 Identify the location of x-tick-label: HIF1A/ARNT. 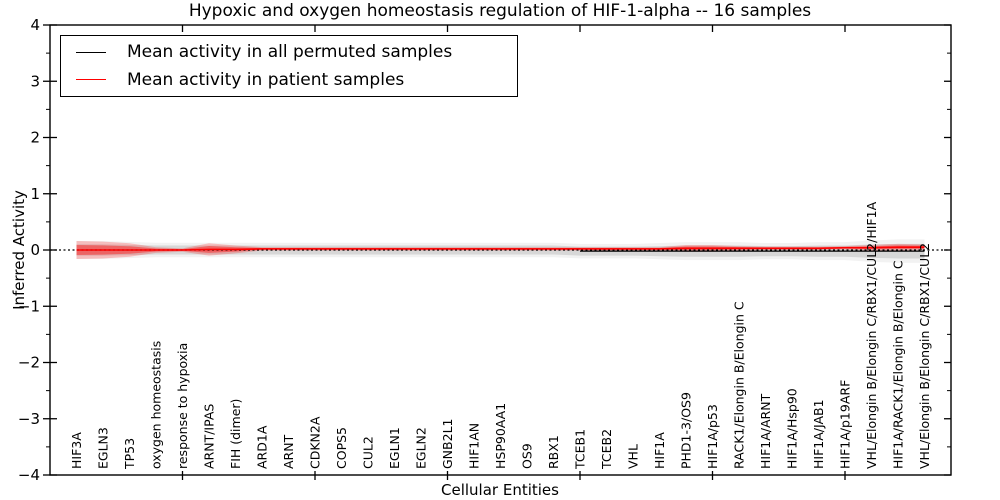
(765, 431).